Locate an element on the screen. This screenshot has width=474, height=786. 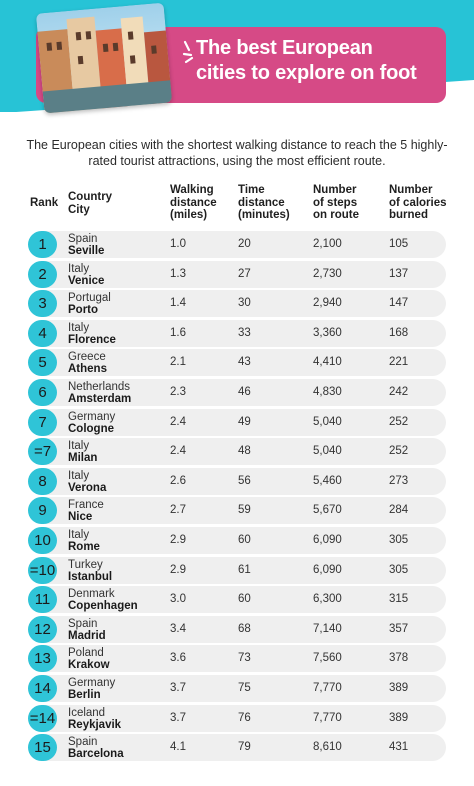
header-walking-distance: Walking distance (miles) is located at coordinates (193, 203).